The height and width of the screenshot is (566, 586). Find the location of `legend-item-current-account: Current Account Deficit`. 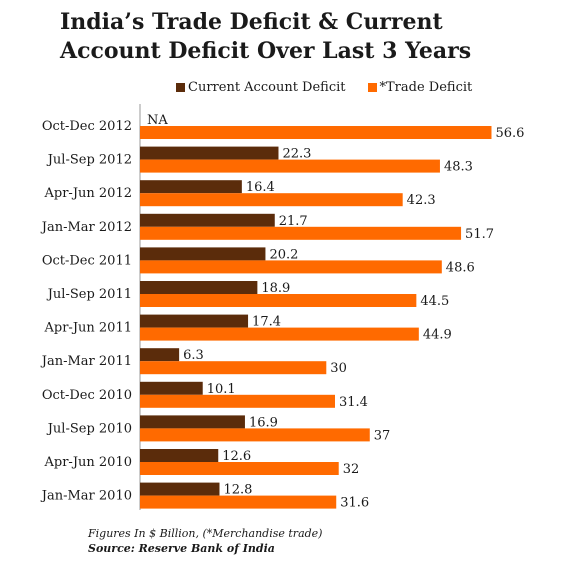

legend-item-current-account: Current Account Deficit is located at coordinates (261, 87).